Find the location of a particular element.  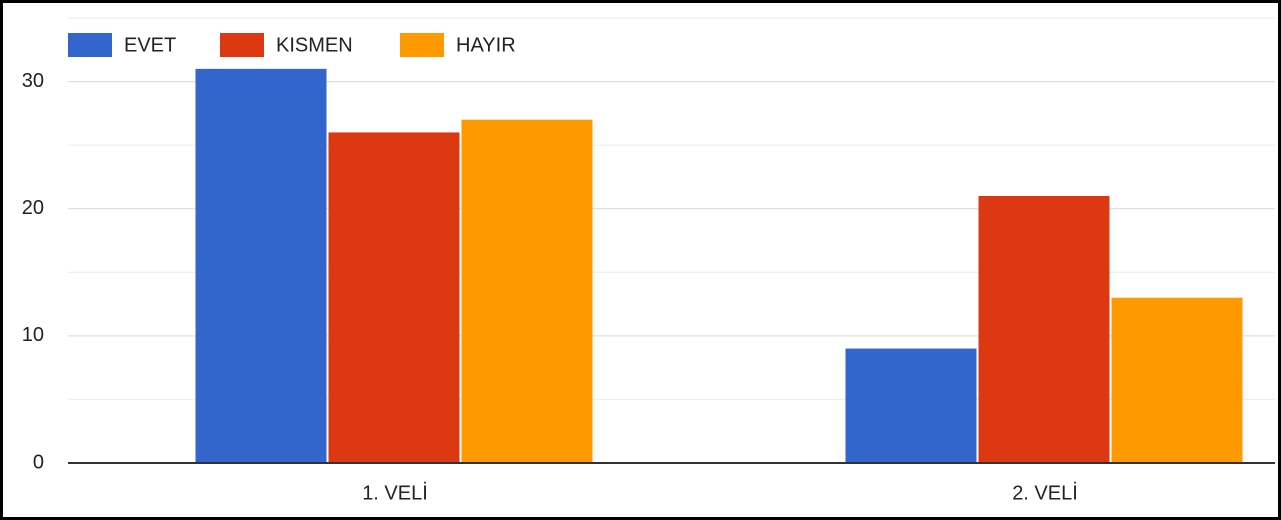

y-tick-label: 30 is located at coordinates (33, 81).